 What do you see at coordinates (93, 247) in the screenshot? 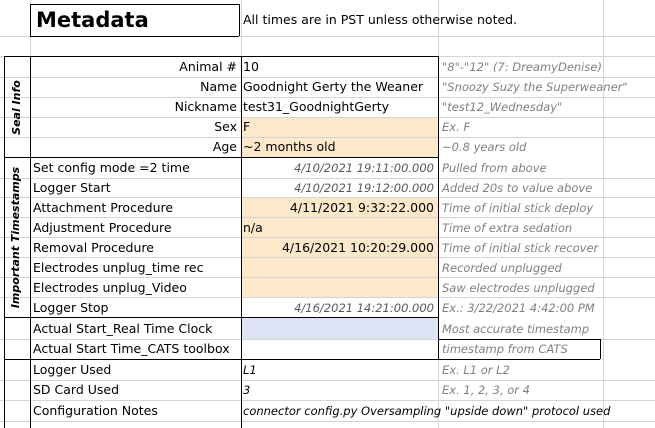
I see `removal-label: Removal Procedure` at bounding box center [93, 247].